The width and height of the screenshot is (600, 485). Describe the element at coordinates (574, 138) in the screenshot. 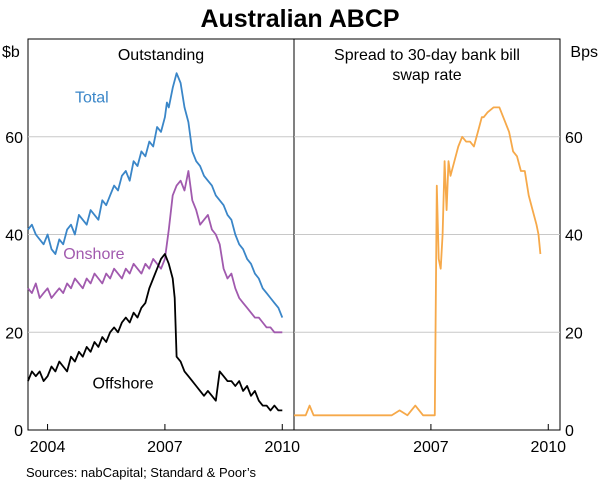

I see `right-ytick-label-60: 60` at that location.